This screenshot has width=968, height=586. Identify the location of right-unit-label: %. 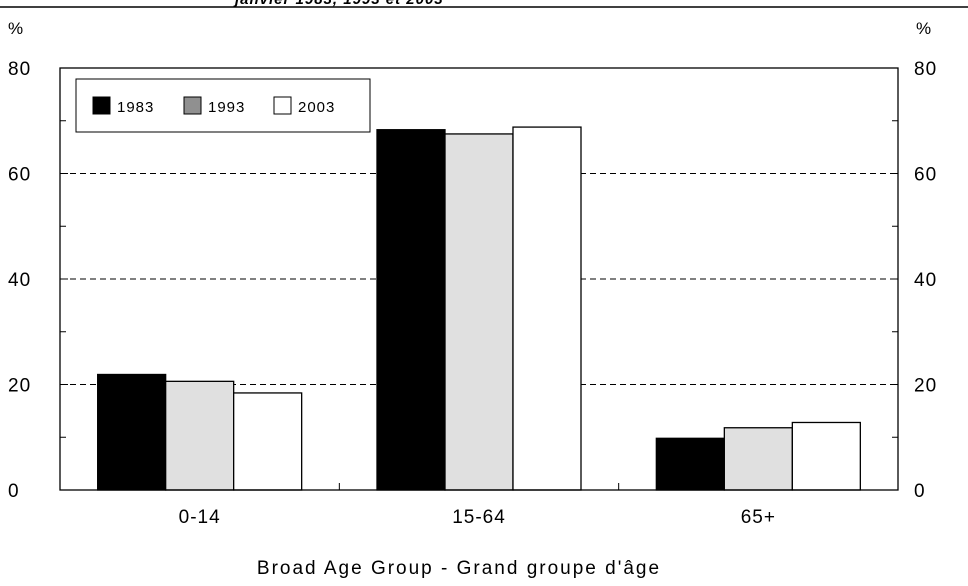
(923, 28).